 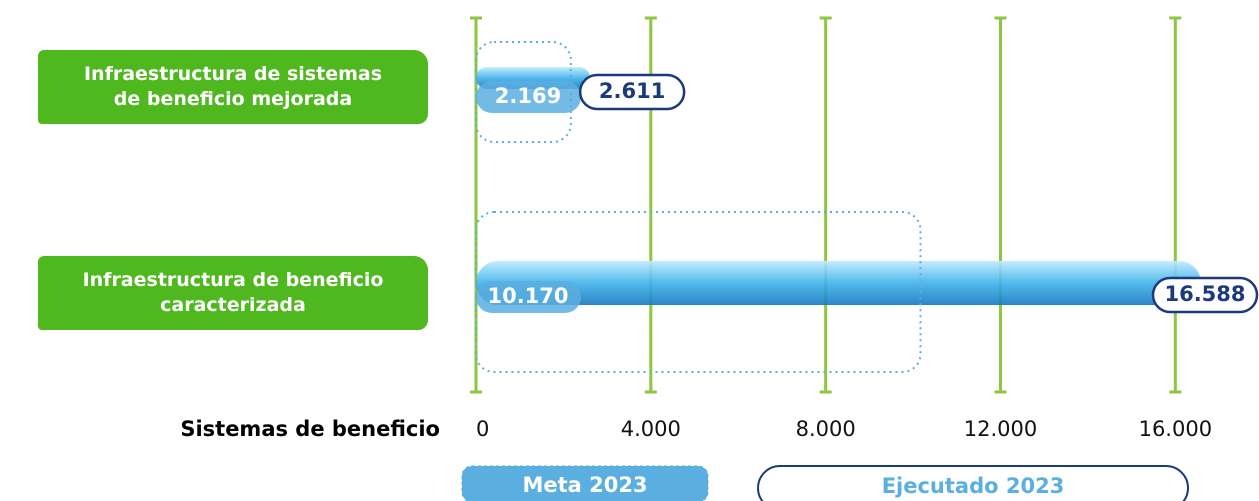 I want to click on executed-value-label: 16.588, so click(x=1204, y=294).